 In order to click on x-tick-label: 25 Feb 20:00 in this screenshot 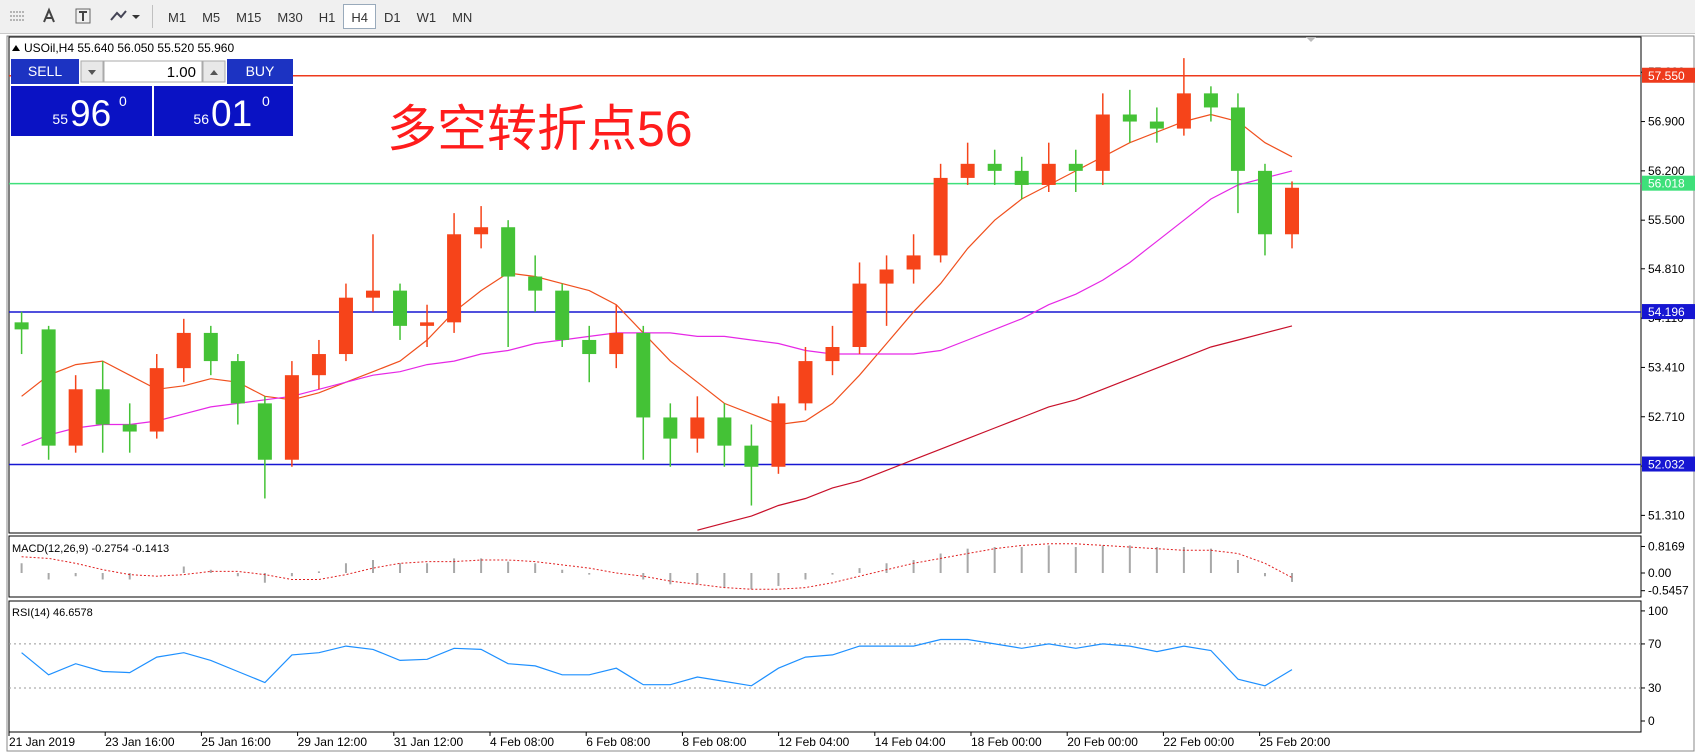, I will do `click(1295, 742)`.